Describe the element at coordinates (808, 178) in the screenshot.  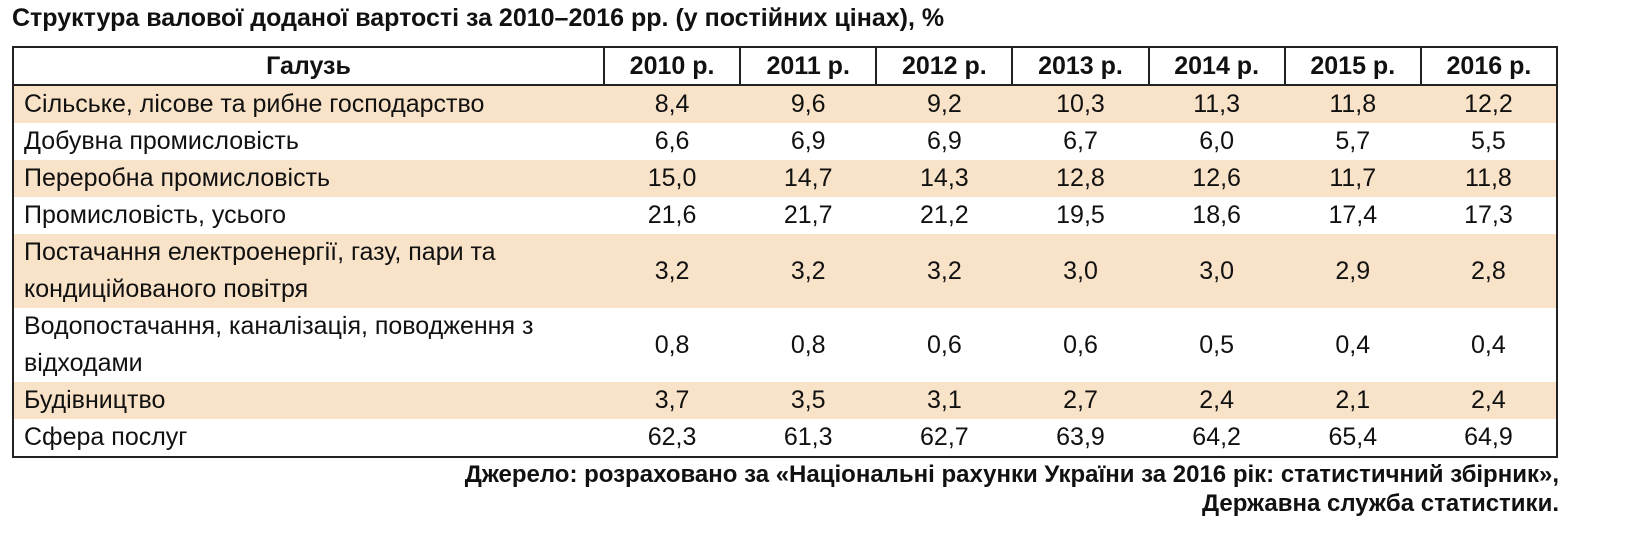
I see `cell: 14,7` at that location.